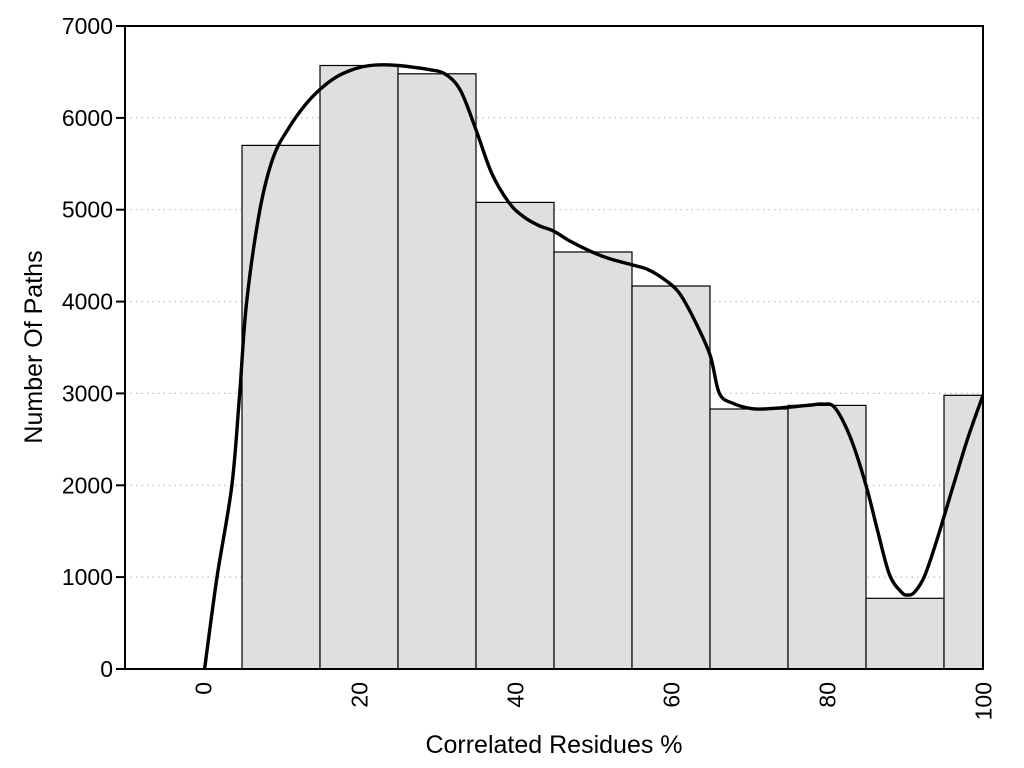 This screenshot has width=1024, height=768. What do you see at coordinates (828, 695) in the screenshot?
I see `x-tick-label: 80` at bounding box center [828, 695].